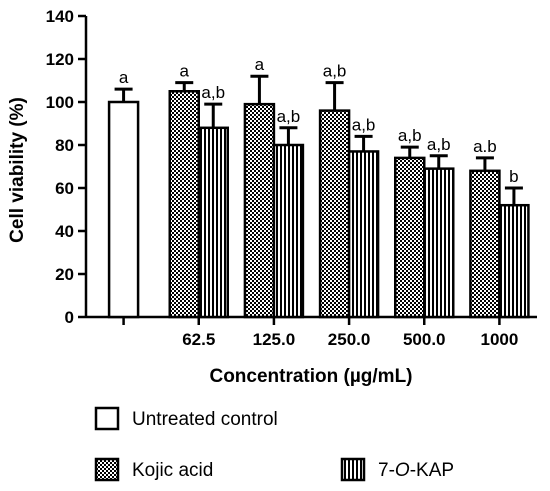 The height and width of the screenshot is (491, 550). I want to click on x-tick-label: 125.0, so click(274, 339).